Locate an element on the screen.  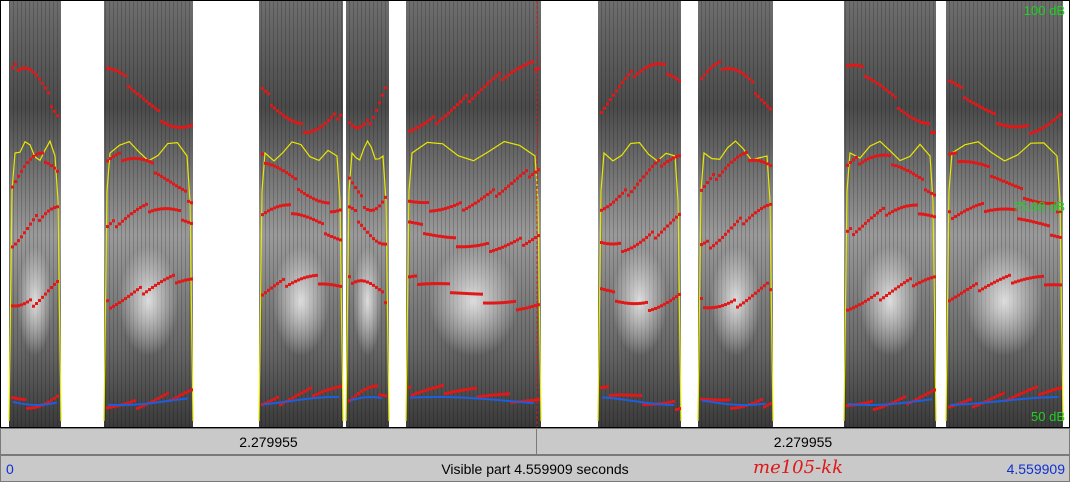
right-segment: 2.279955 is located at coordinates (803, 441).